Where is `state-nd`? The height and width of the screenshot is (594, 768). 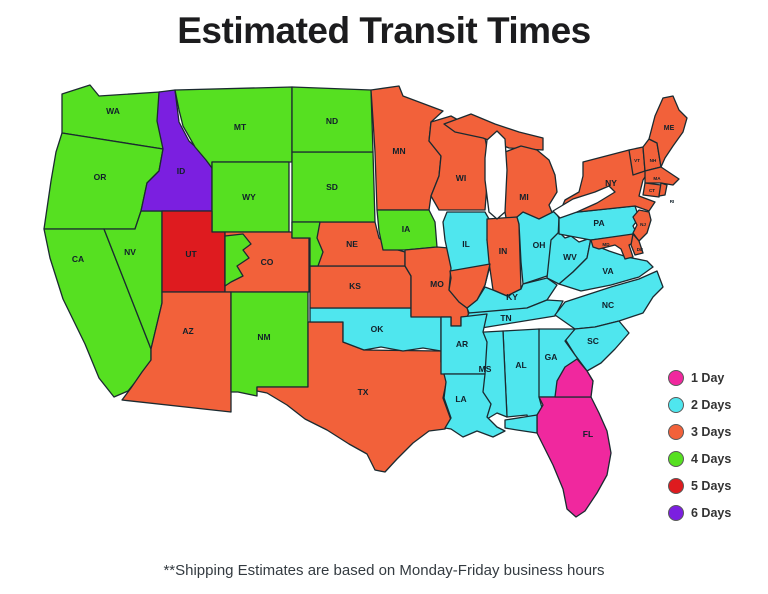
state-nd is located at coordinates (332, 119).